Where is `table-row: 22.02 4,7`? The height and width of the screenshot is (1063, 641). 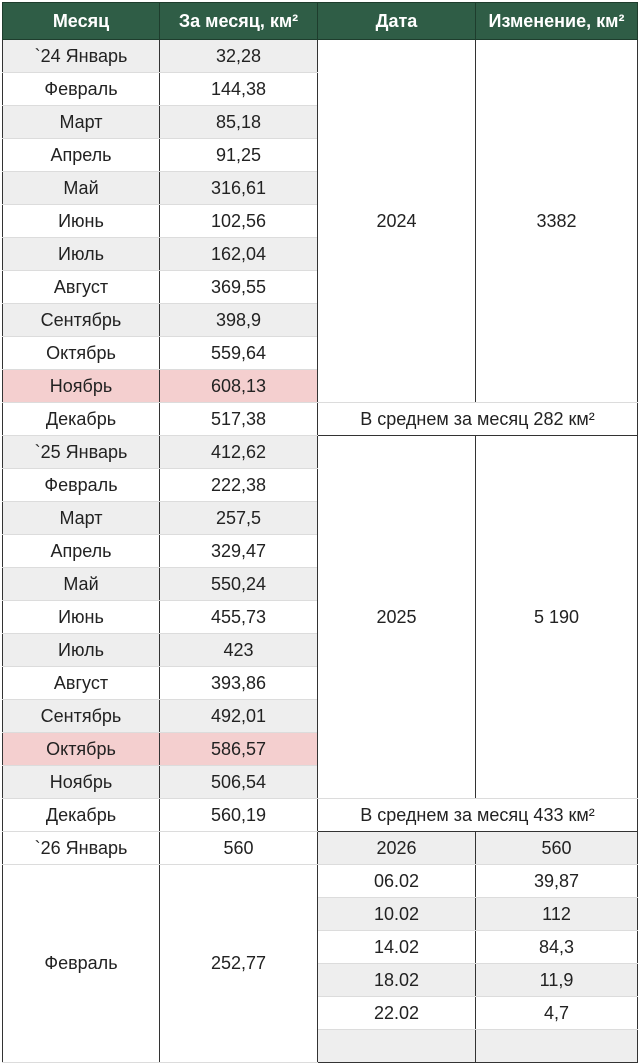 table-row: 22.02 4,7 is located at coordinates (320, 1013).